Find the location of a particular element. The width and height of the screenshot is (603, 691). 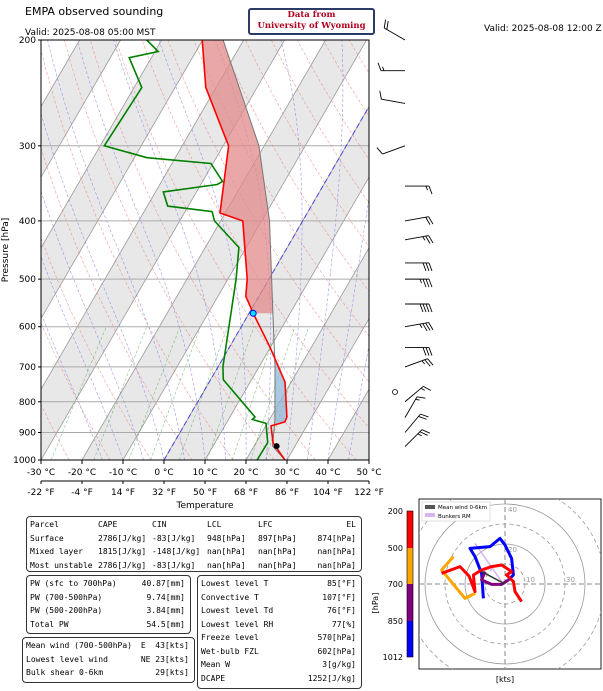

table-row: Lowest level T 85[°F] is located at coordinates (279, 585).